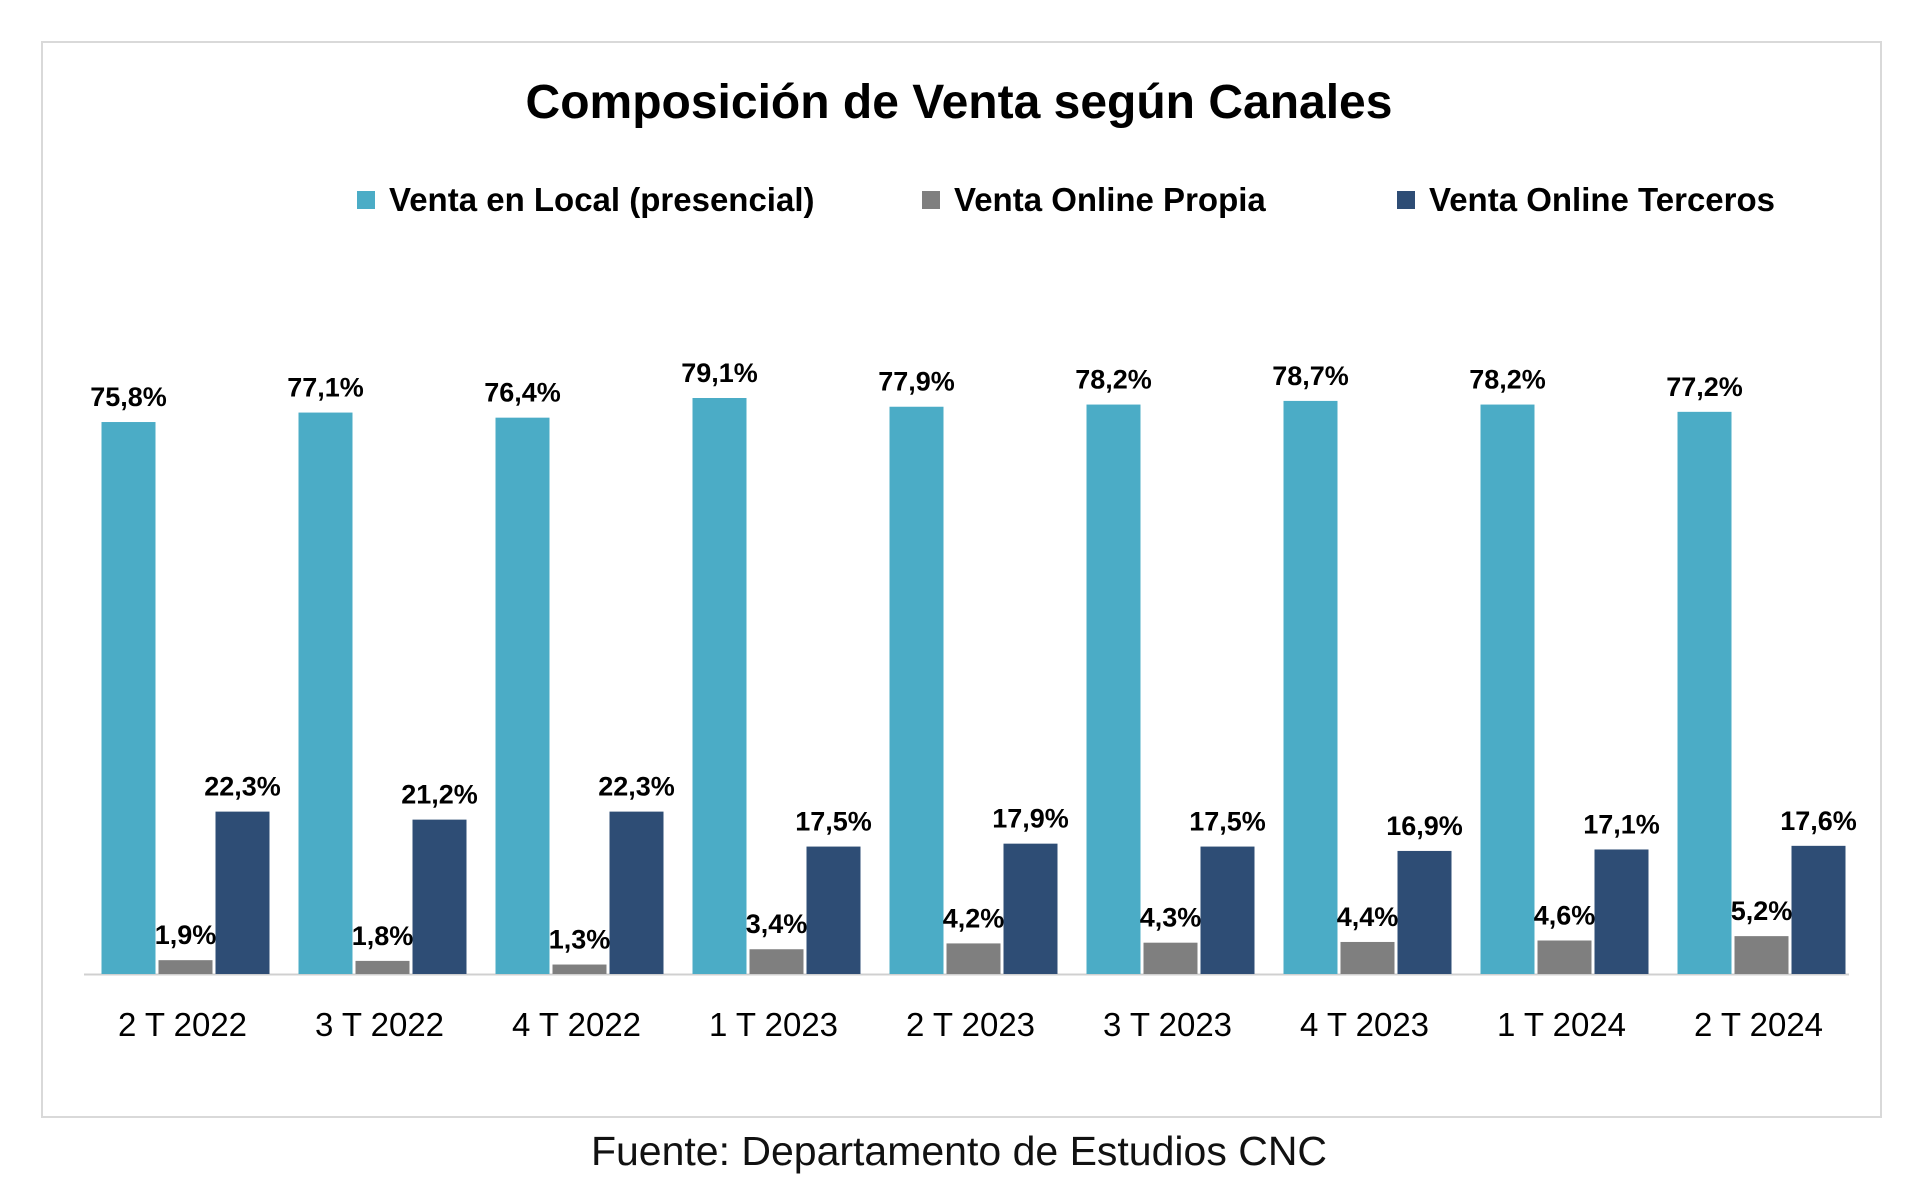 The image size is (1918, 1202). Describe the element at coordinates (382, 967) in the screenshot. I see `bar-s2-c2` at that location.